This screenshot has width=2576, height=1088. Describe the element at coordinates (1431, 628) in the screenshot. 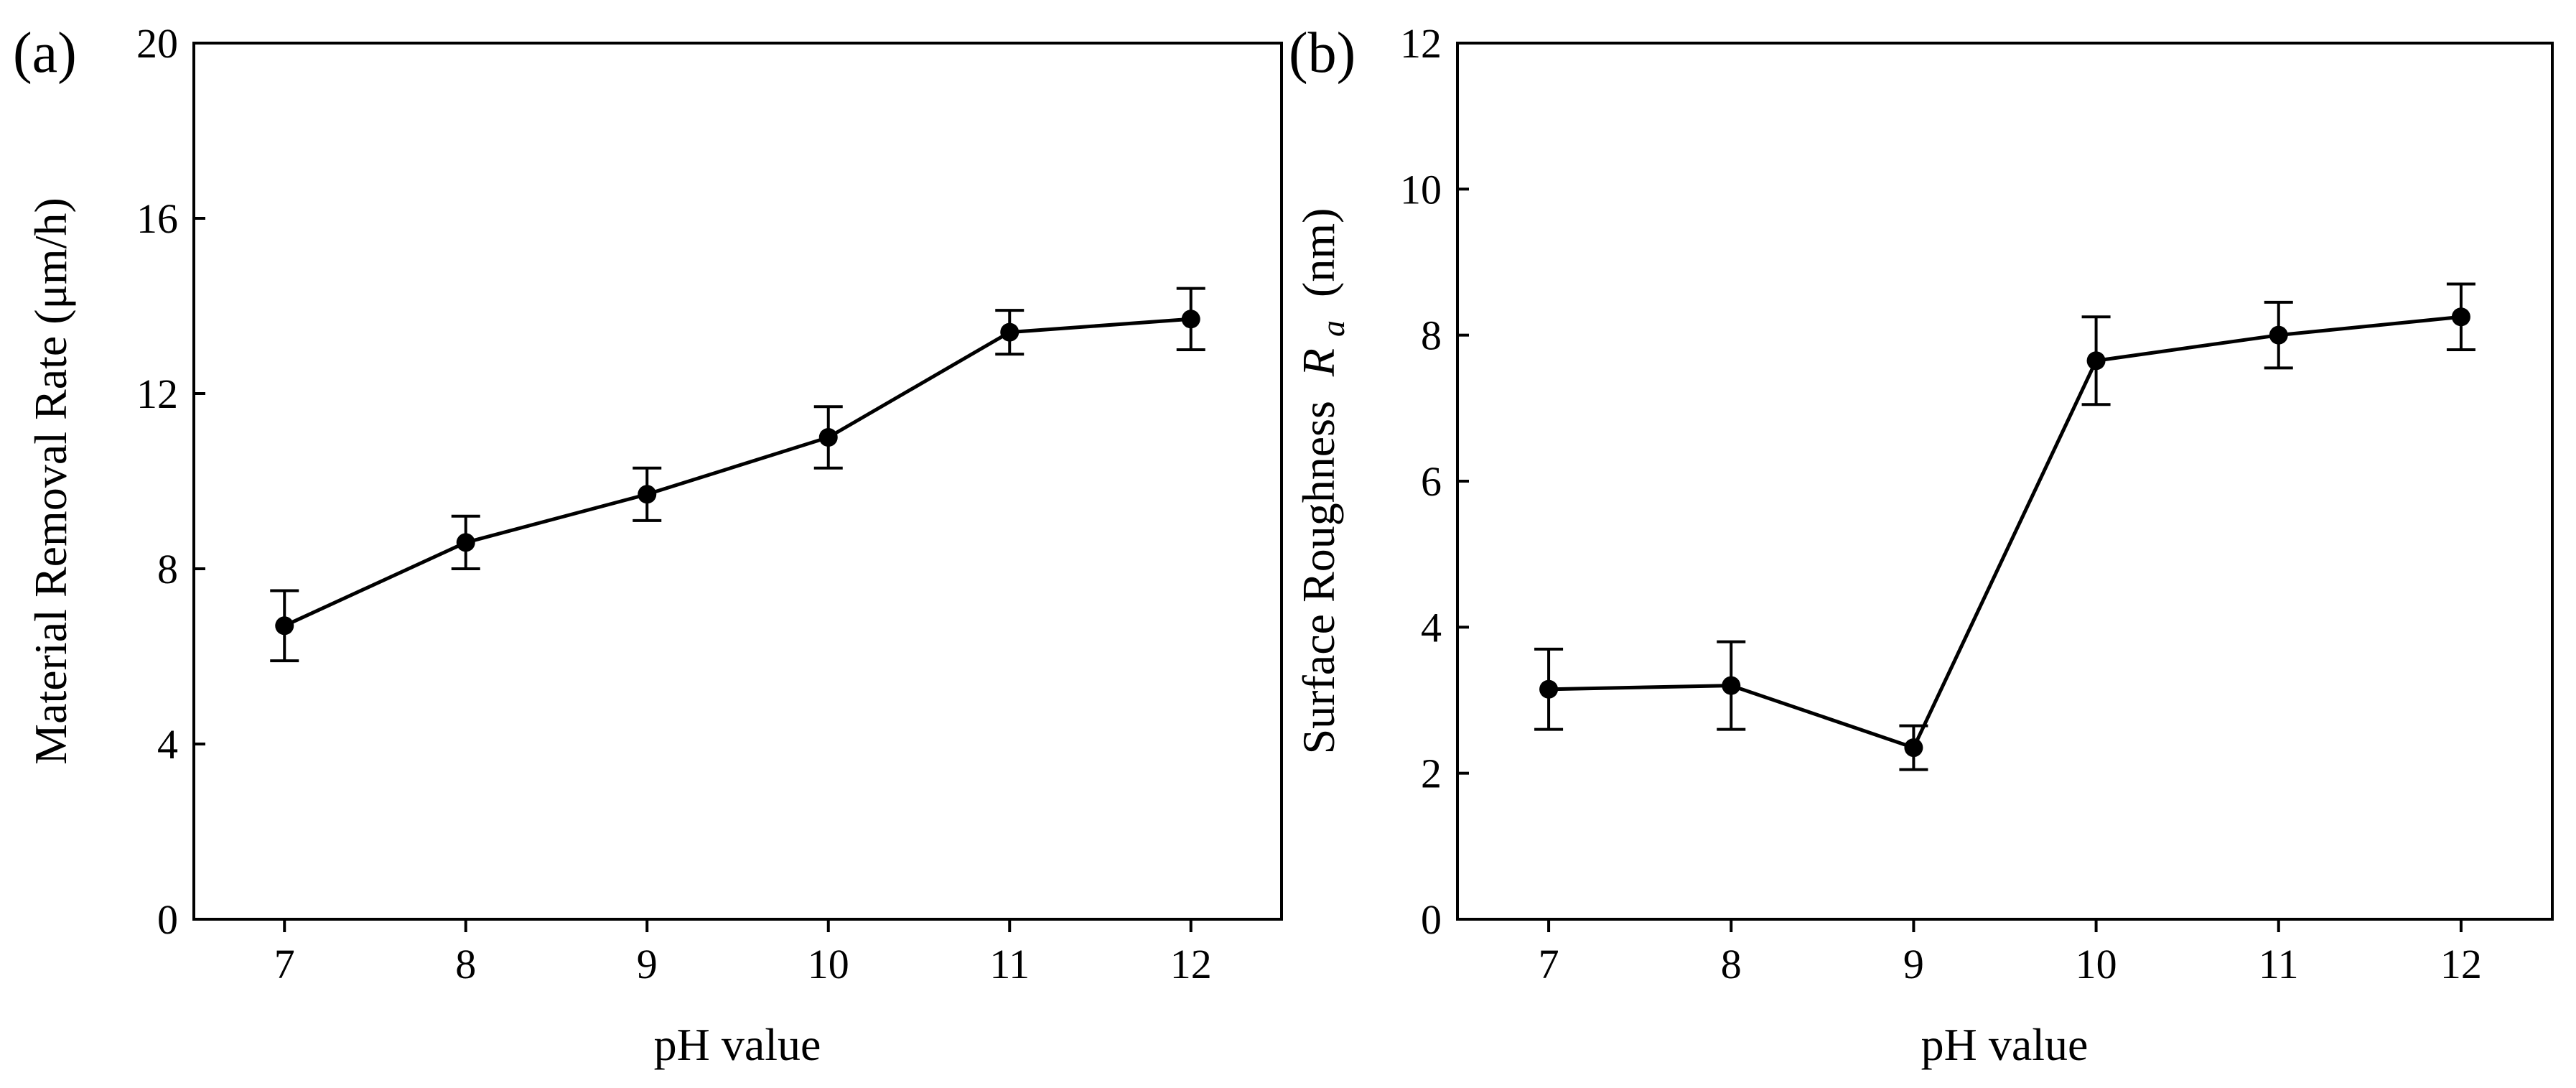

I see `panel-b-y-tick-label: 4` at that location.